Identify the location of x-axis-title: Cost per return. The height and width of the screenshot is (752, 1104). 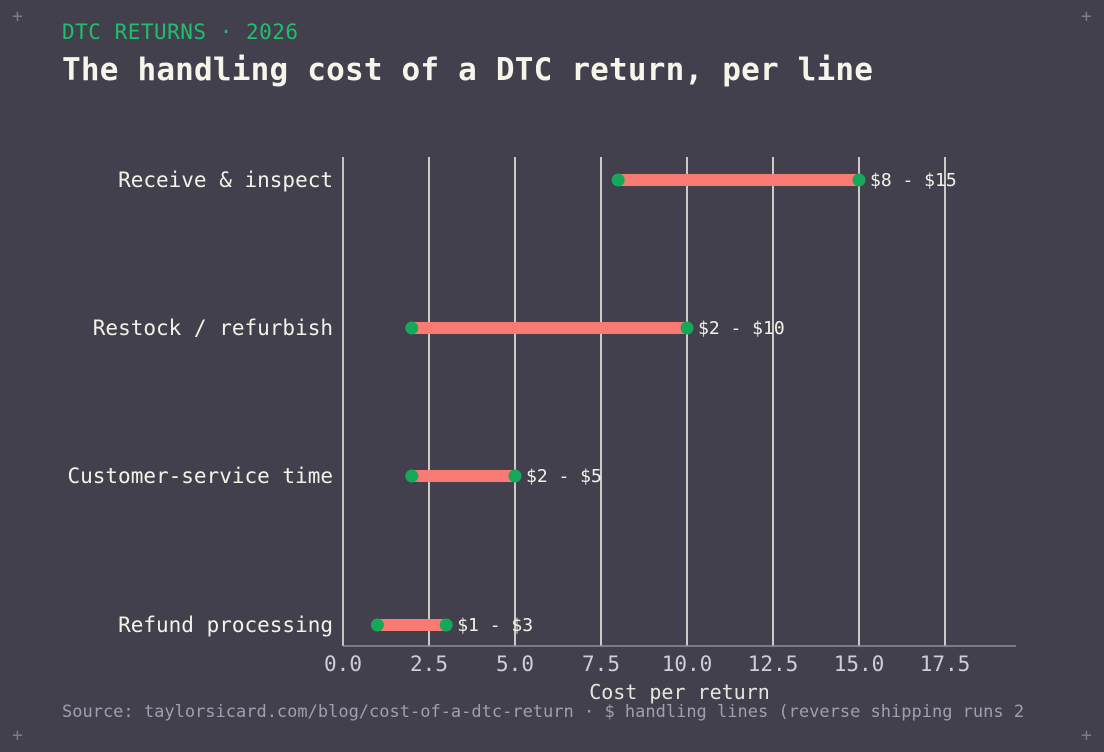
(679, 692).